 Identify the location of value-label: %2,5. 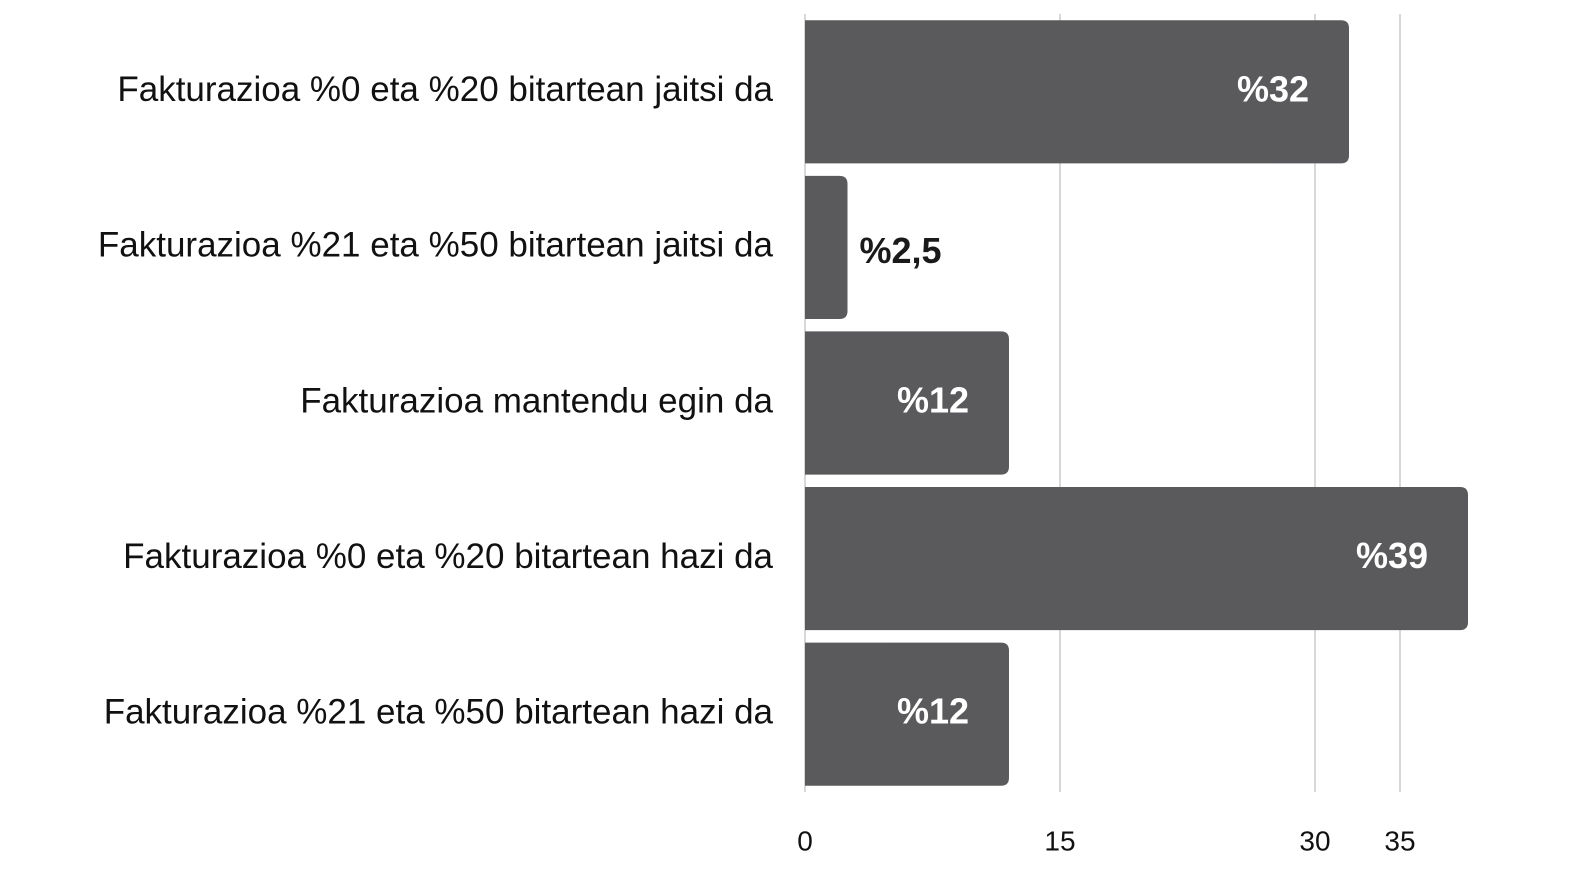
(901, 250).